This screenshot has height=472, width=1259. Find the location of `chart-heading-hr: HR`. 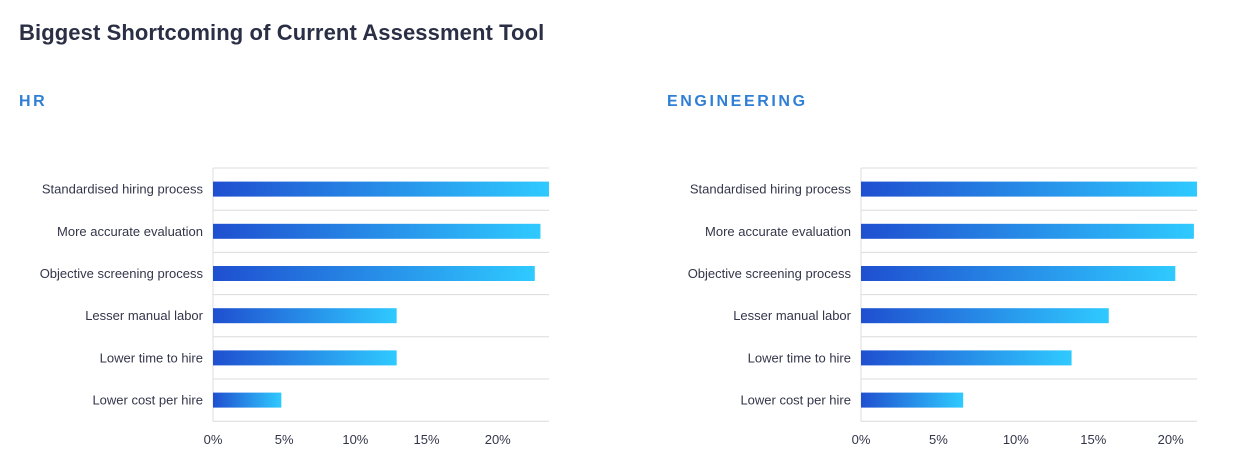

chart-heading-hr: HR is located at coordinates (33, 101).